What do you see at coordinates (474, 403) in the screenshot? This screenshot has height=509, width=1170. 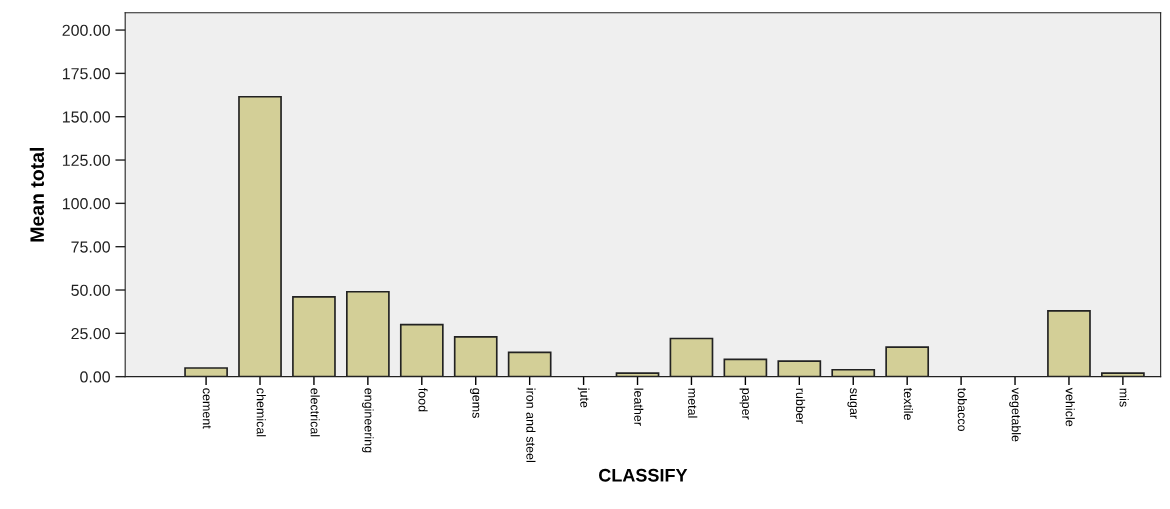 I see `x-tick-label: gems` at bounding box center [474, 403].